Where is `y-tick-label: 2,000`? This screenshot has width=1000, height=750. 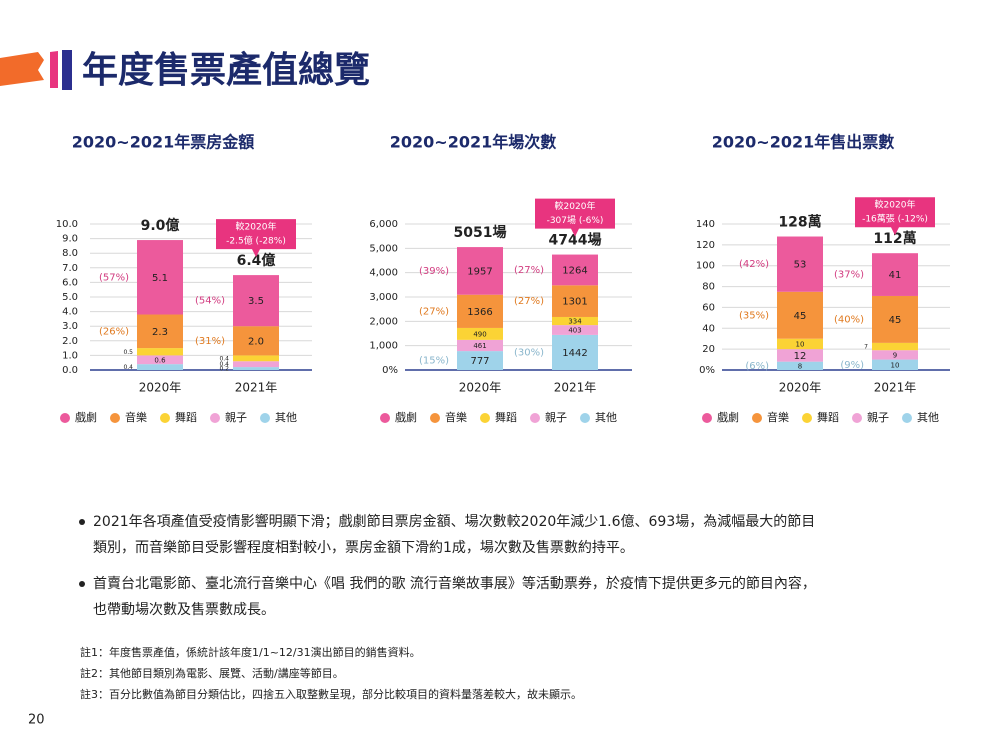
y-tick-label: 2,000 is located at coordinates (383, 321).